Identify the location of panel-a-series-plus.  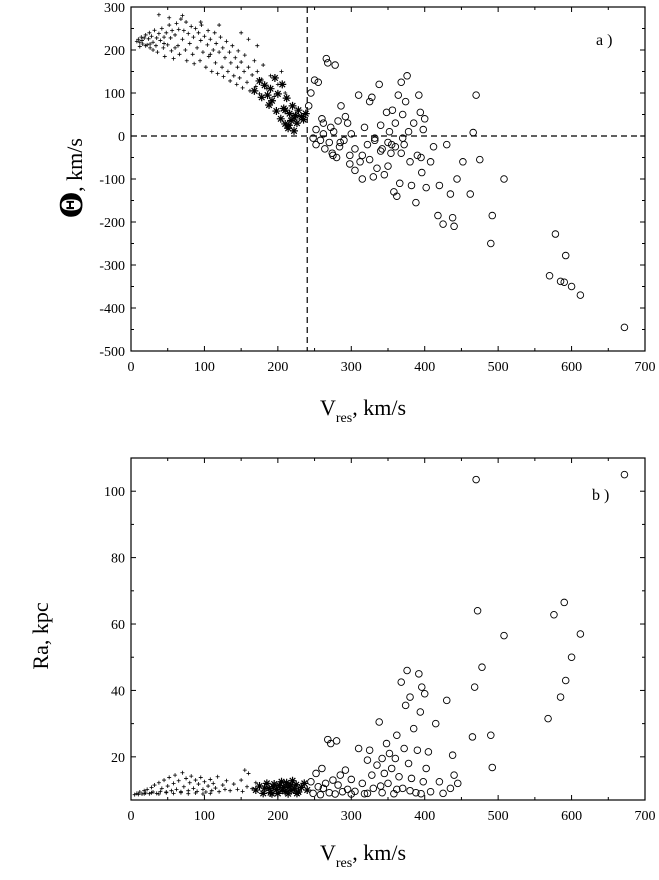
(211, 55).